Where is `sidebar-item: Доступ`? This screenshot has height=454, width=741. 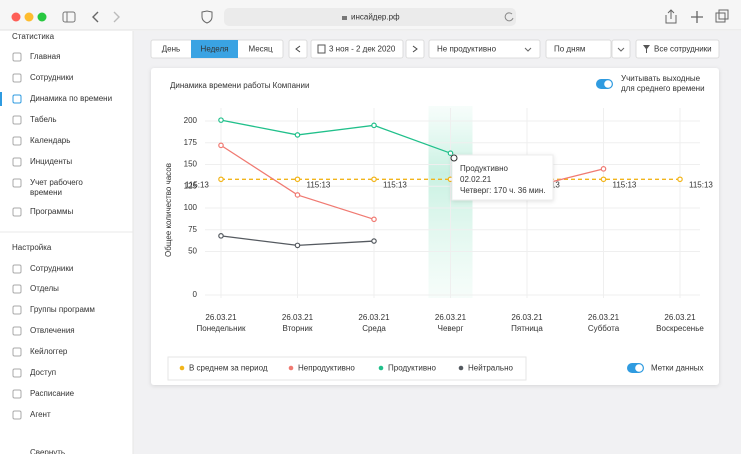 sidebar-item: Доступ is located at coordinates (43, 372).